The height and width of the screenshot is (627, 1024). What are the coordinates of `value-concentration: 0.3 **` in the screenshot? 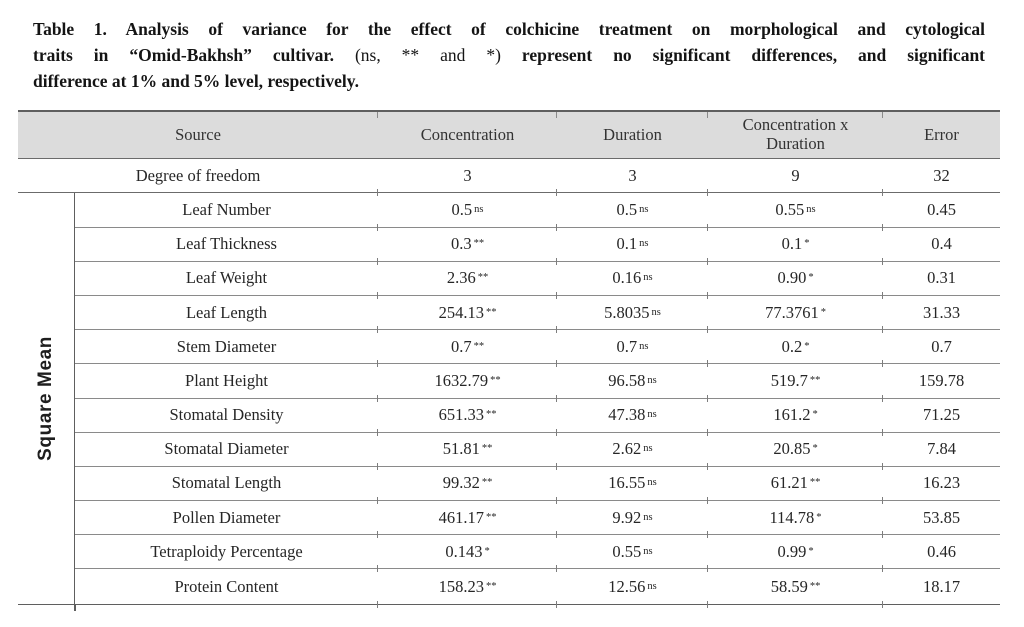 It's located at (467, 246).